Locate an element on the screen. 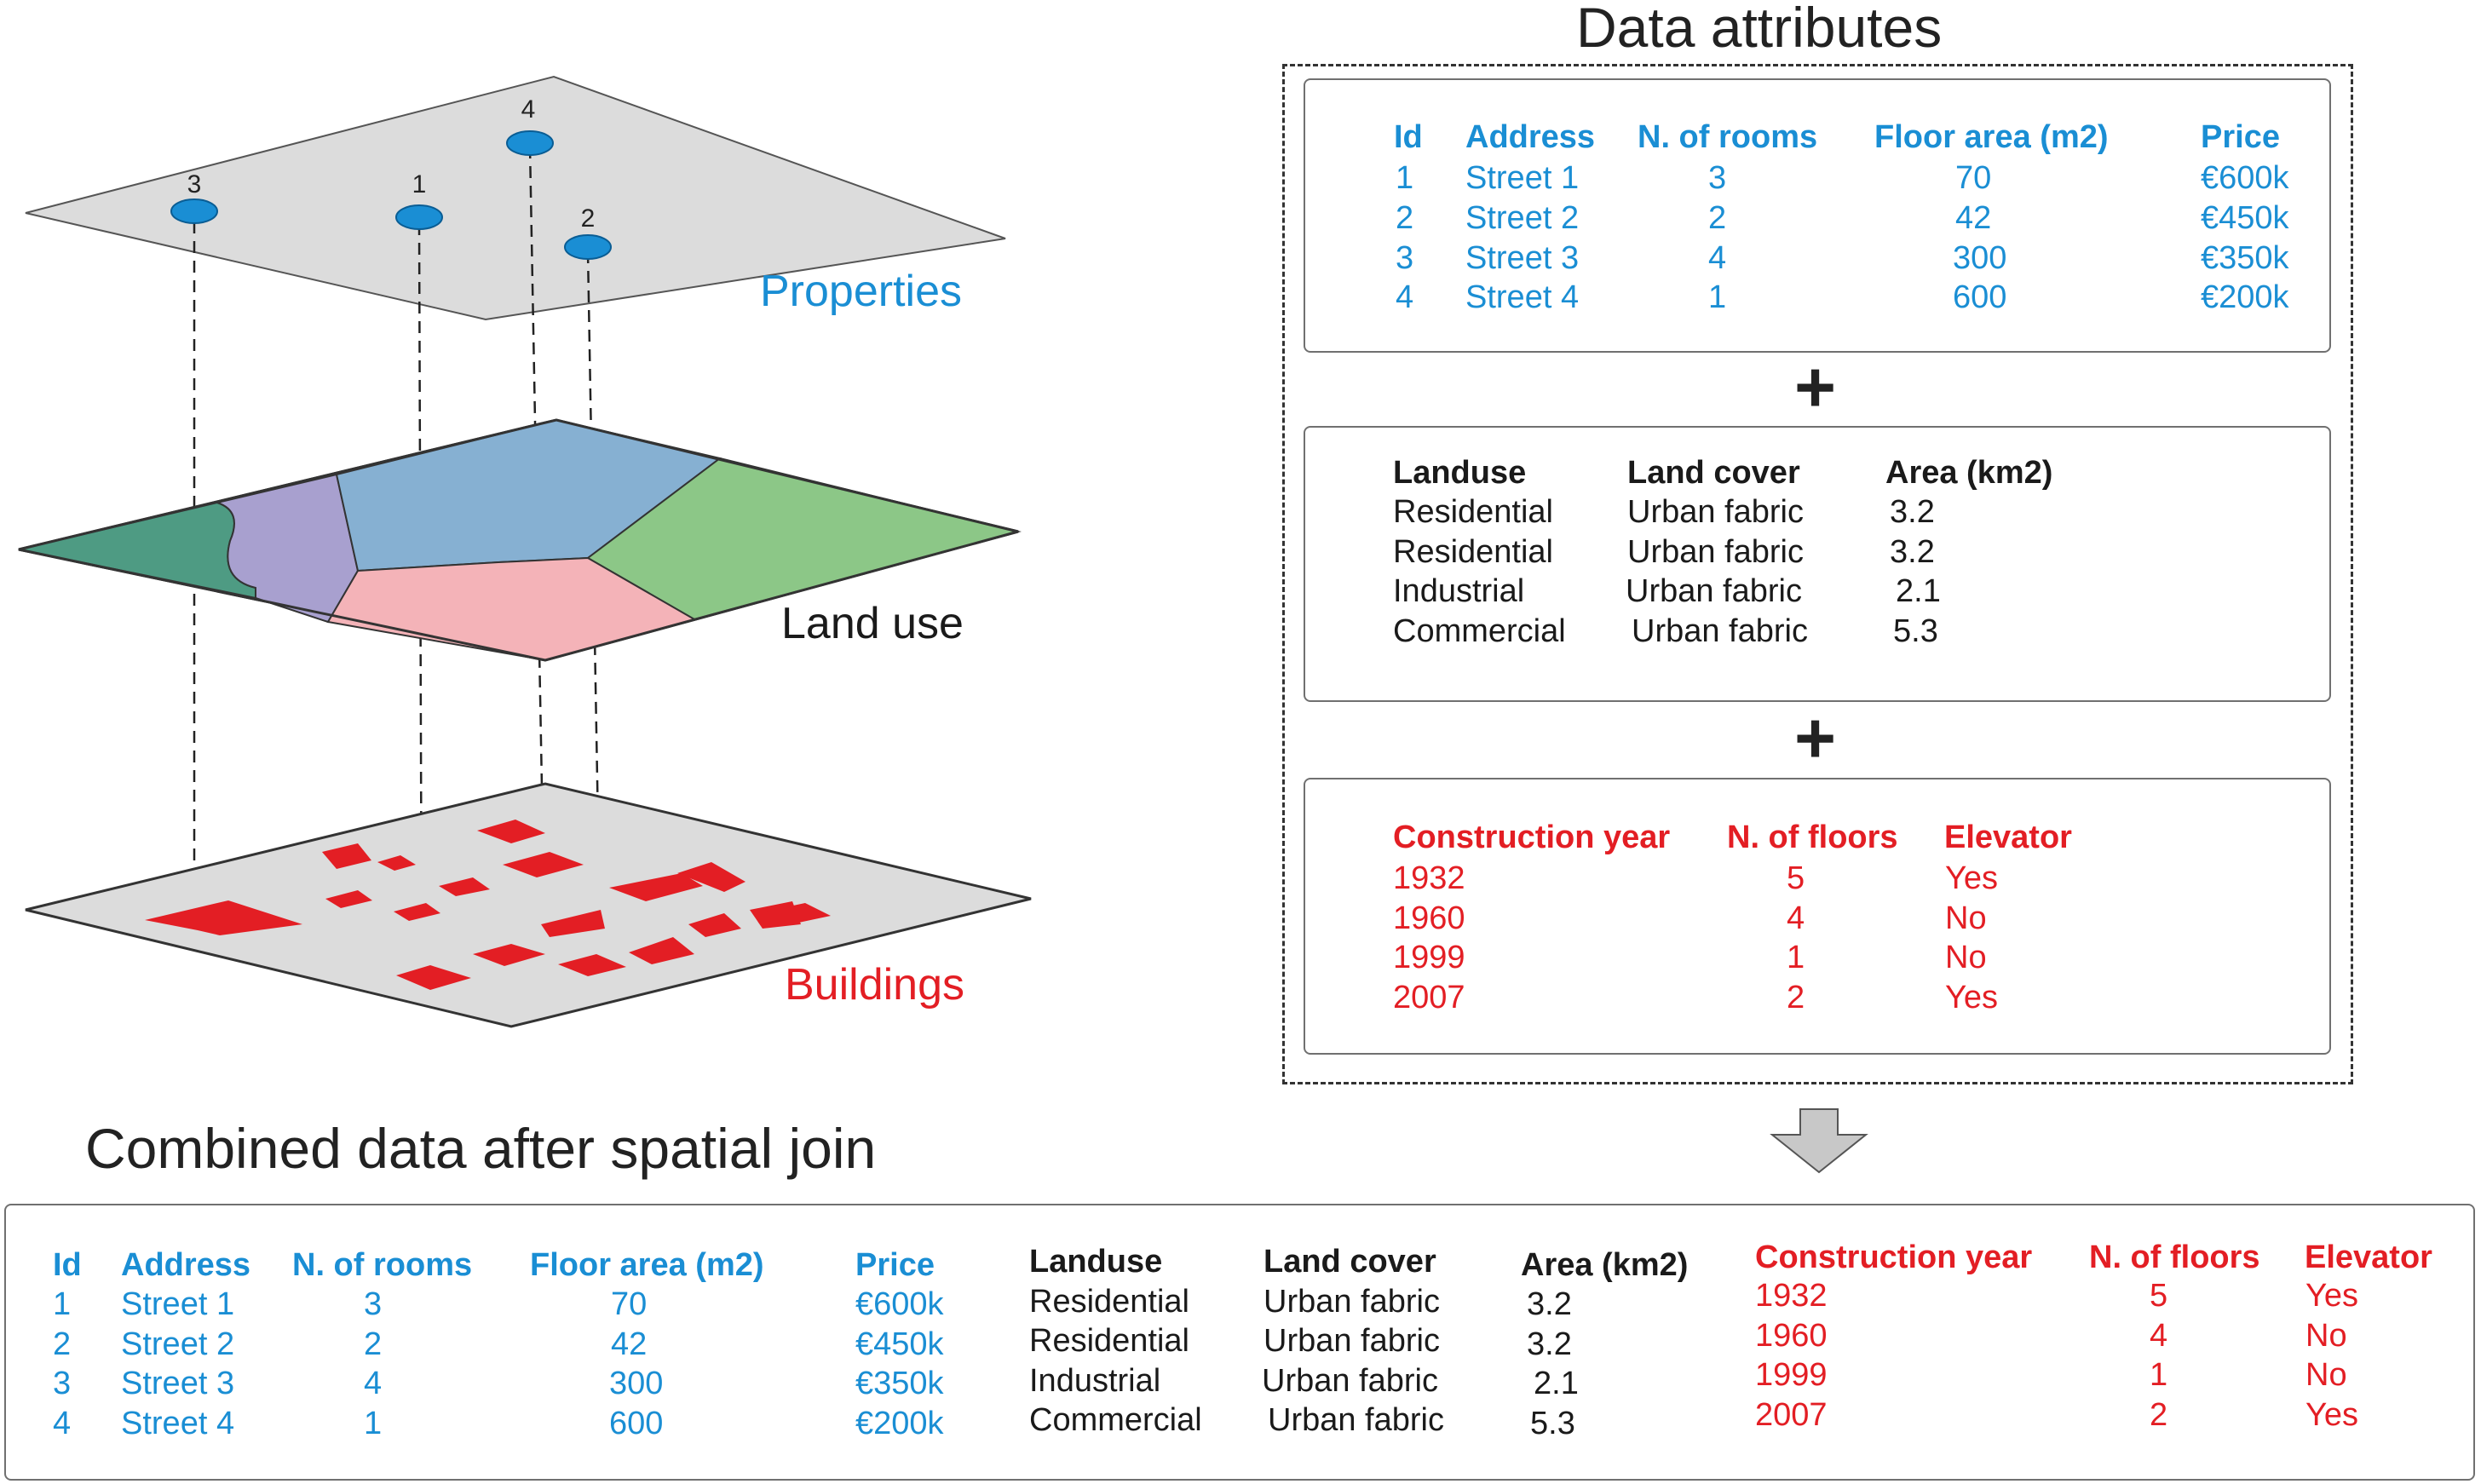 The width and height of the screenshot is (2481, 1484). properties-cell: €600k is located at coordinates (2245, 178).